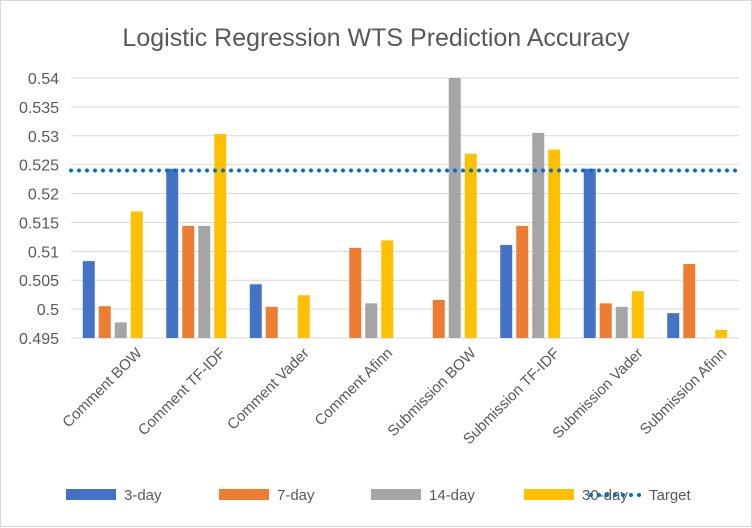 The height and width of the screenshot is (528, 752). I want to click on y-tick-label: 0.5, so click(48, 310).